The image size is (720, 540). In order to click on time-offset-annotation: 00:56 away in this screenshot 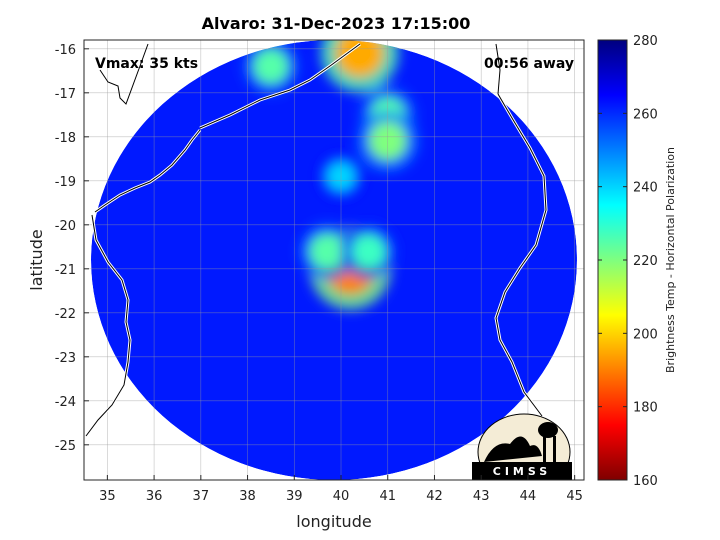, I will do `click(529, 64)`.